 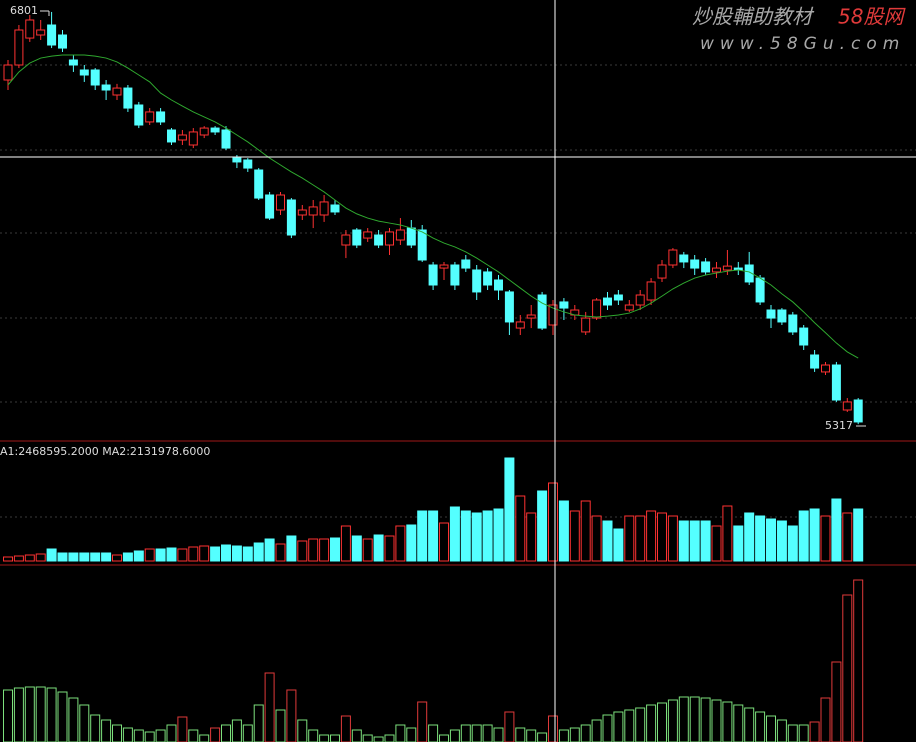 What do you see at coordinates (839, 425) in the screenshot?
I see `min-price-label: 5317` at bounding box center [839, 425].